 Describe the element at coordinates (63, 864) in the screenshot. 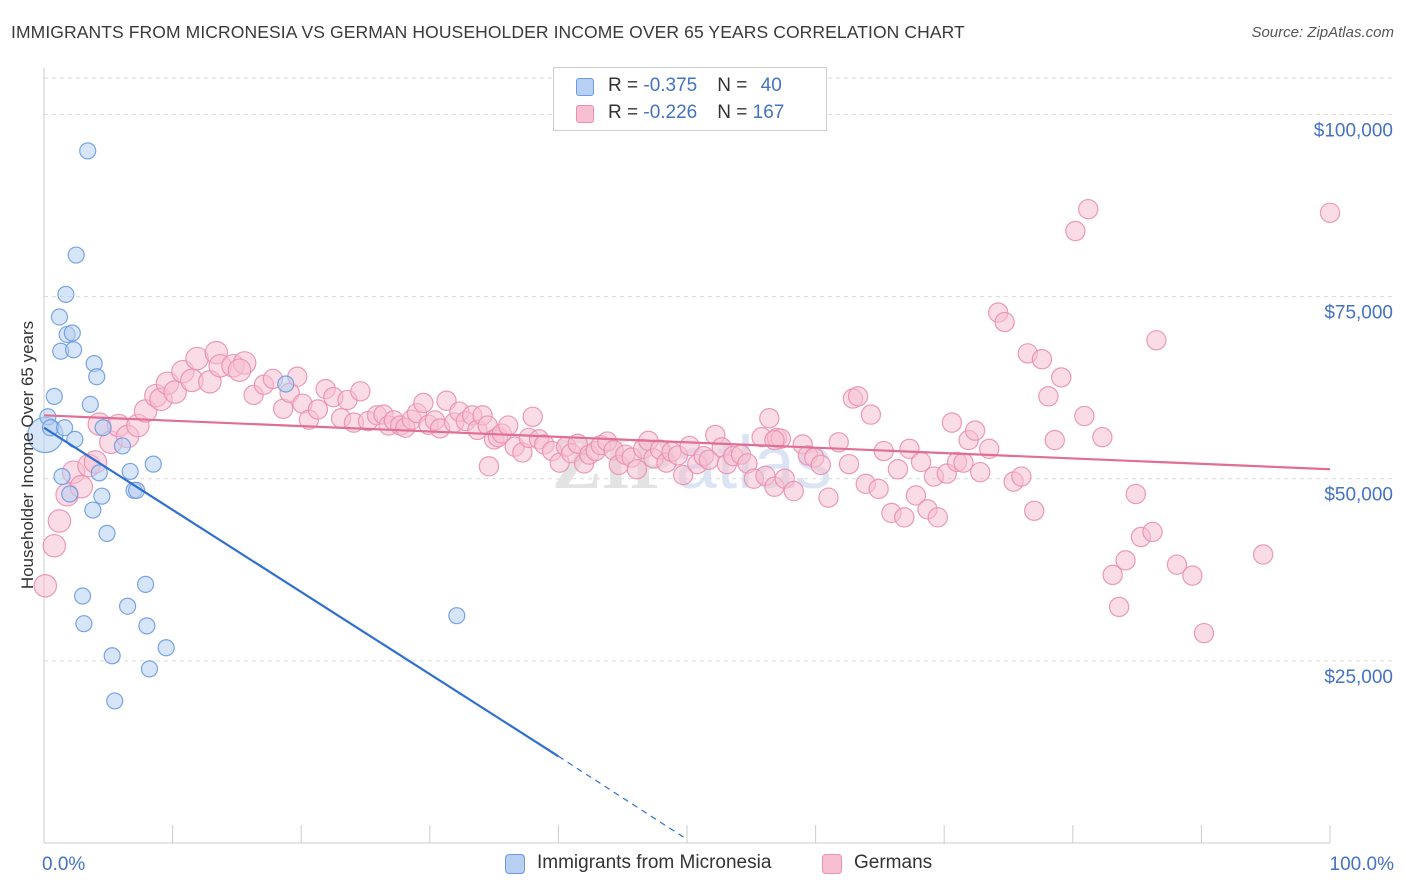

I see `x-tick-label-start: 0.0%` at that location.